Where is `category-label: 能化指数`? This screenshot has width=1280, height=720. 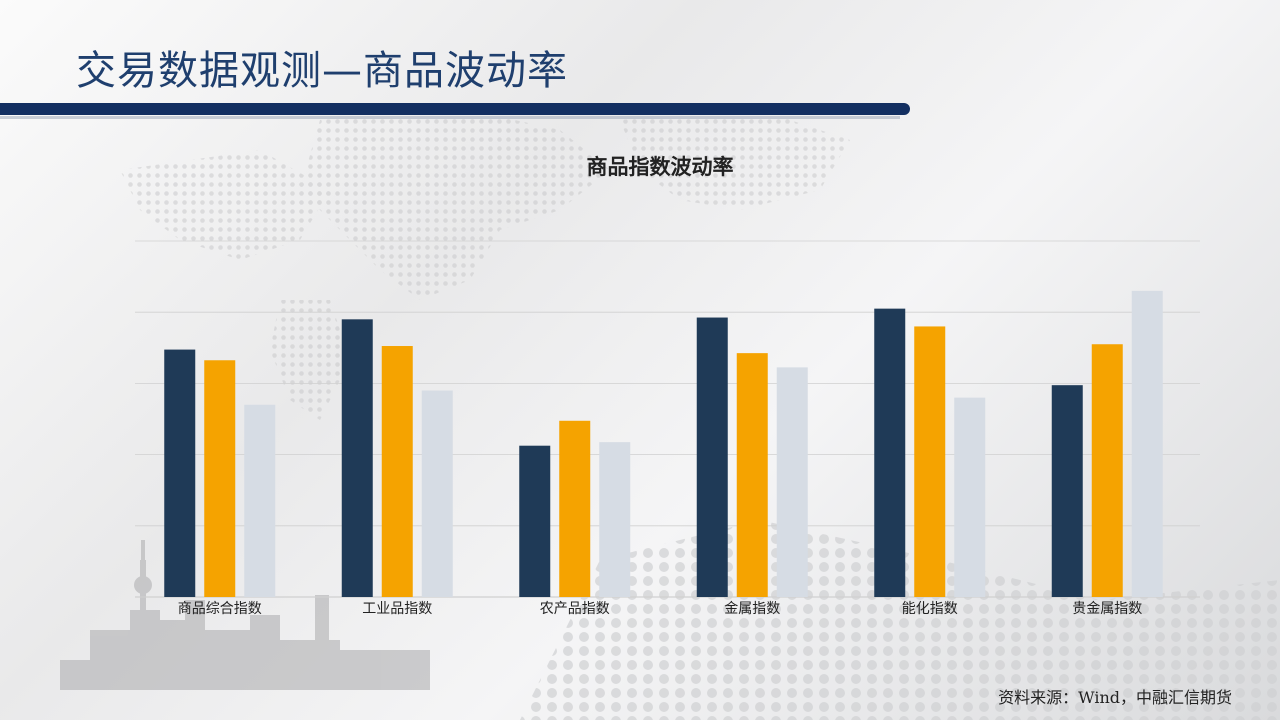 category-label: 能化指数 is located at coordinates (930, 609).